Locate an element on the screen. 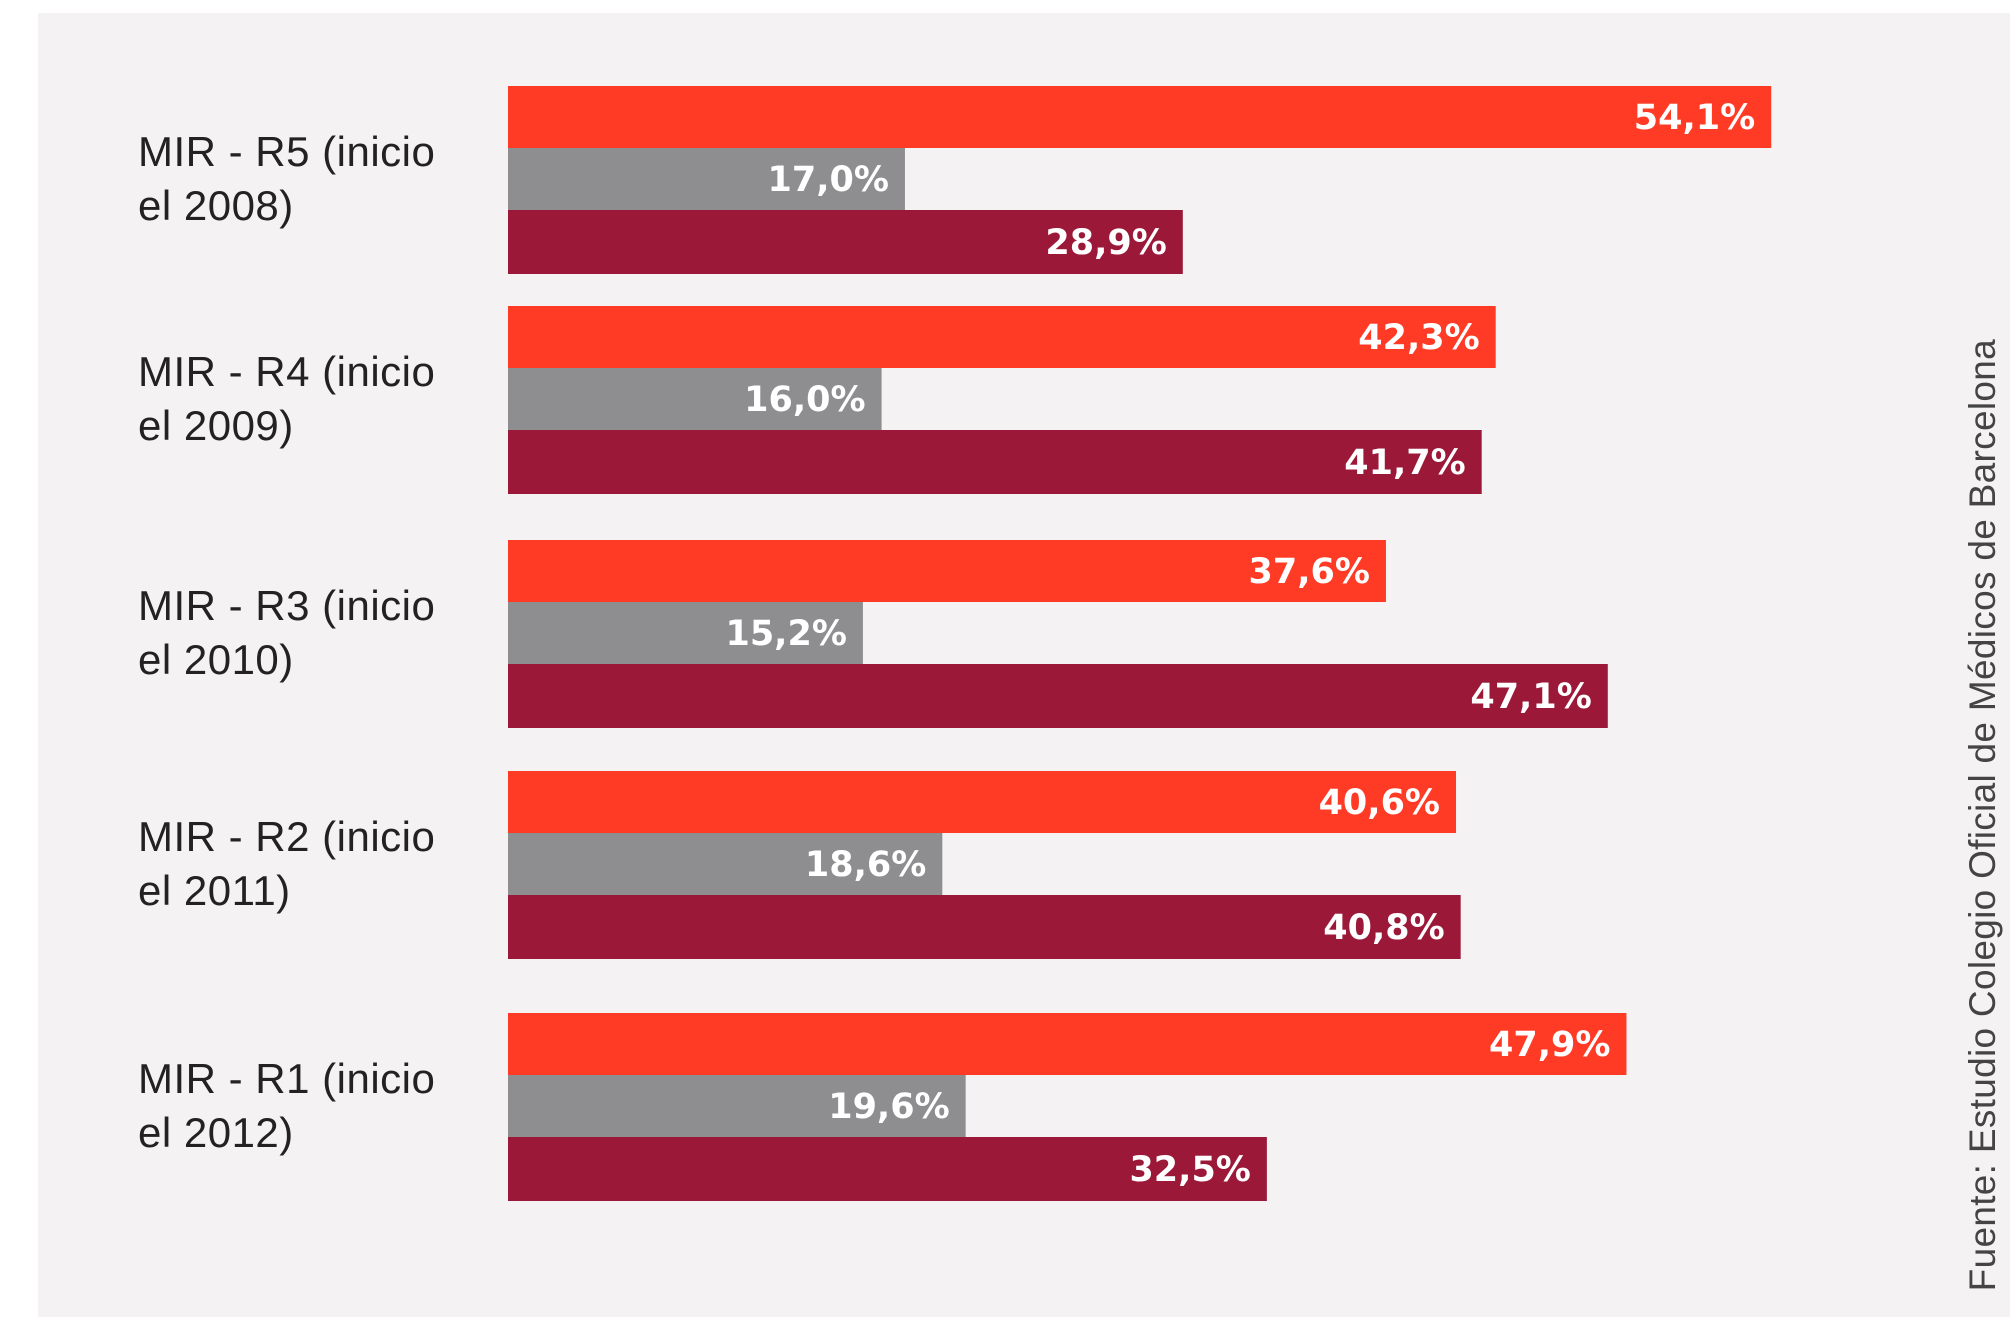 Image resolution: width=2010 pixels, height=1317 pixels. data-label: 17,0% is located at coordinates (828, 180).